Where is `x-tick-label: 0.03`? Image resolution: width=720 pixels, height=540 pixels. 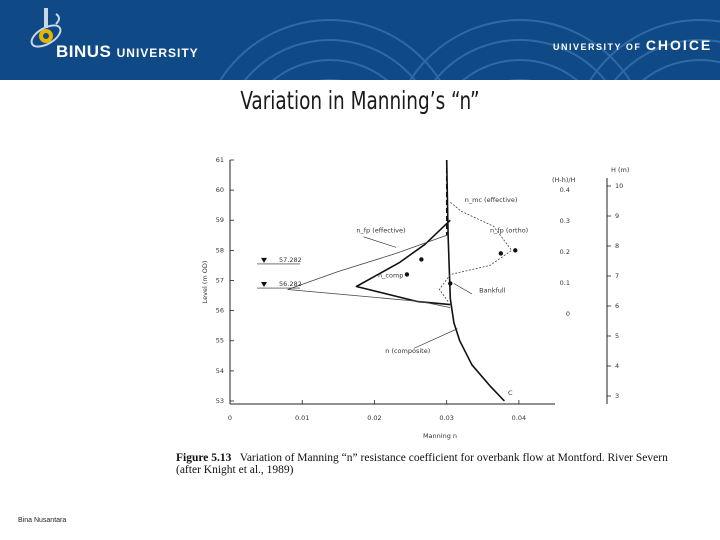
x-tick-label: 0.03 is located at coordinates (446, 418).